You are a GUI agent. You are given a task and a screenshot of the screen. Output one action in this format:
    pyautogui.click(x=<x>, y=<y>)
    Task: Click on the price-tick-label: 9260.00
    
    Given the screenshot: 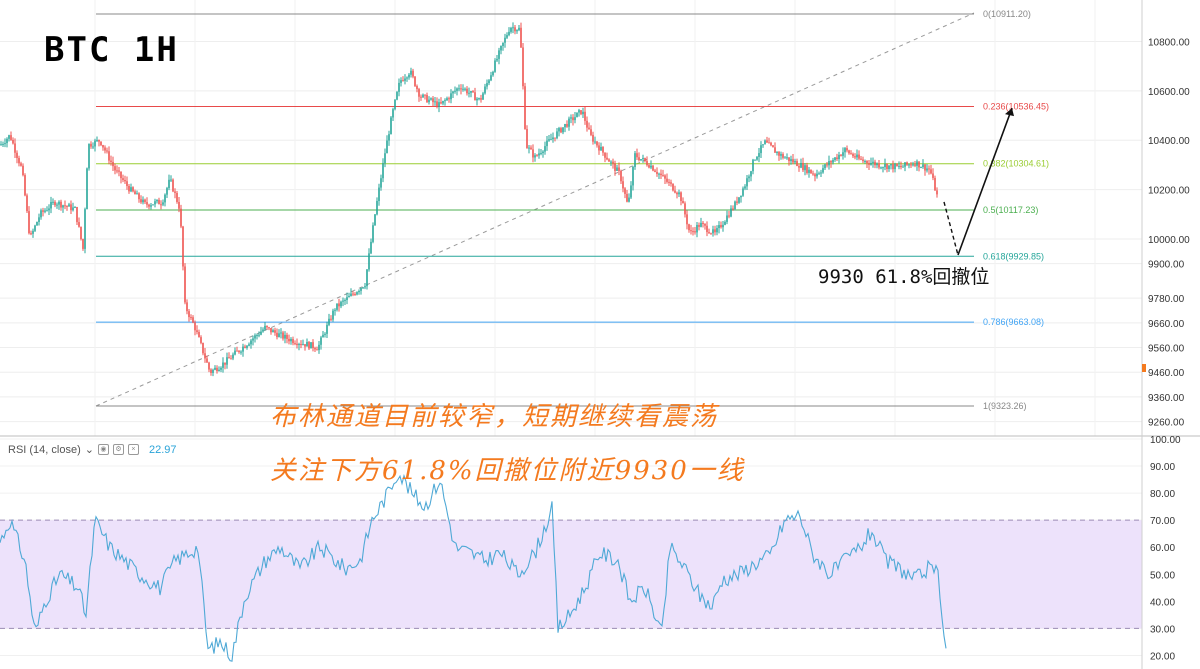 What is the action you would take?
    pyautogui.click(x=1166, y=423)
    